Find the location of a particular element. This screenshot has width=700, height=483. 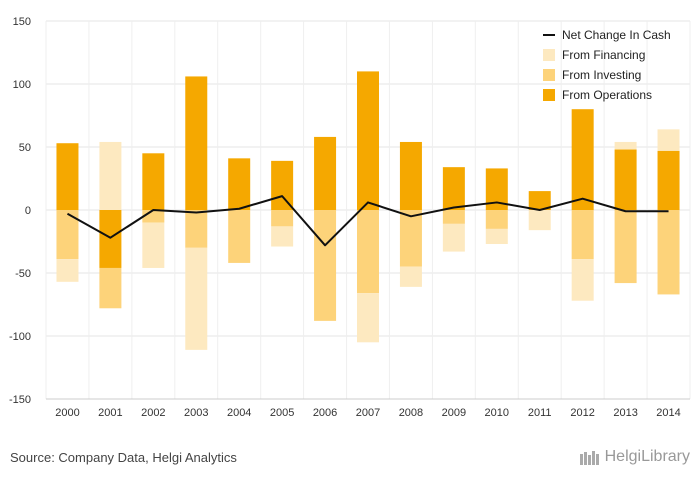

x-tick-label: 2000 is located at coordinates (67, 413).